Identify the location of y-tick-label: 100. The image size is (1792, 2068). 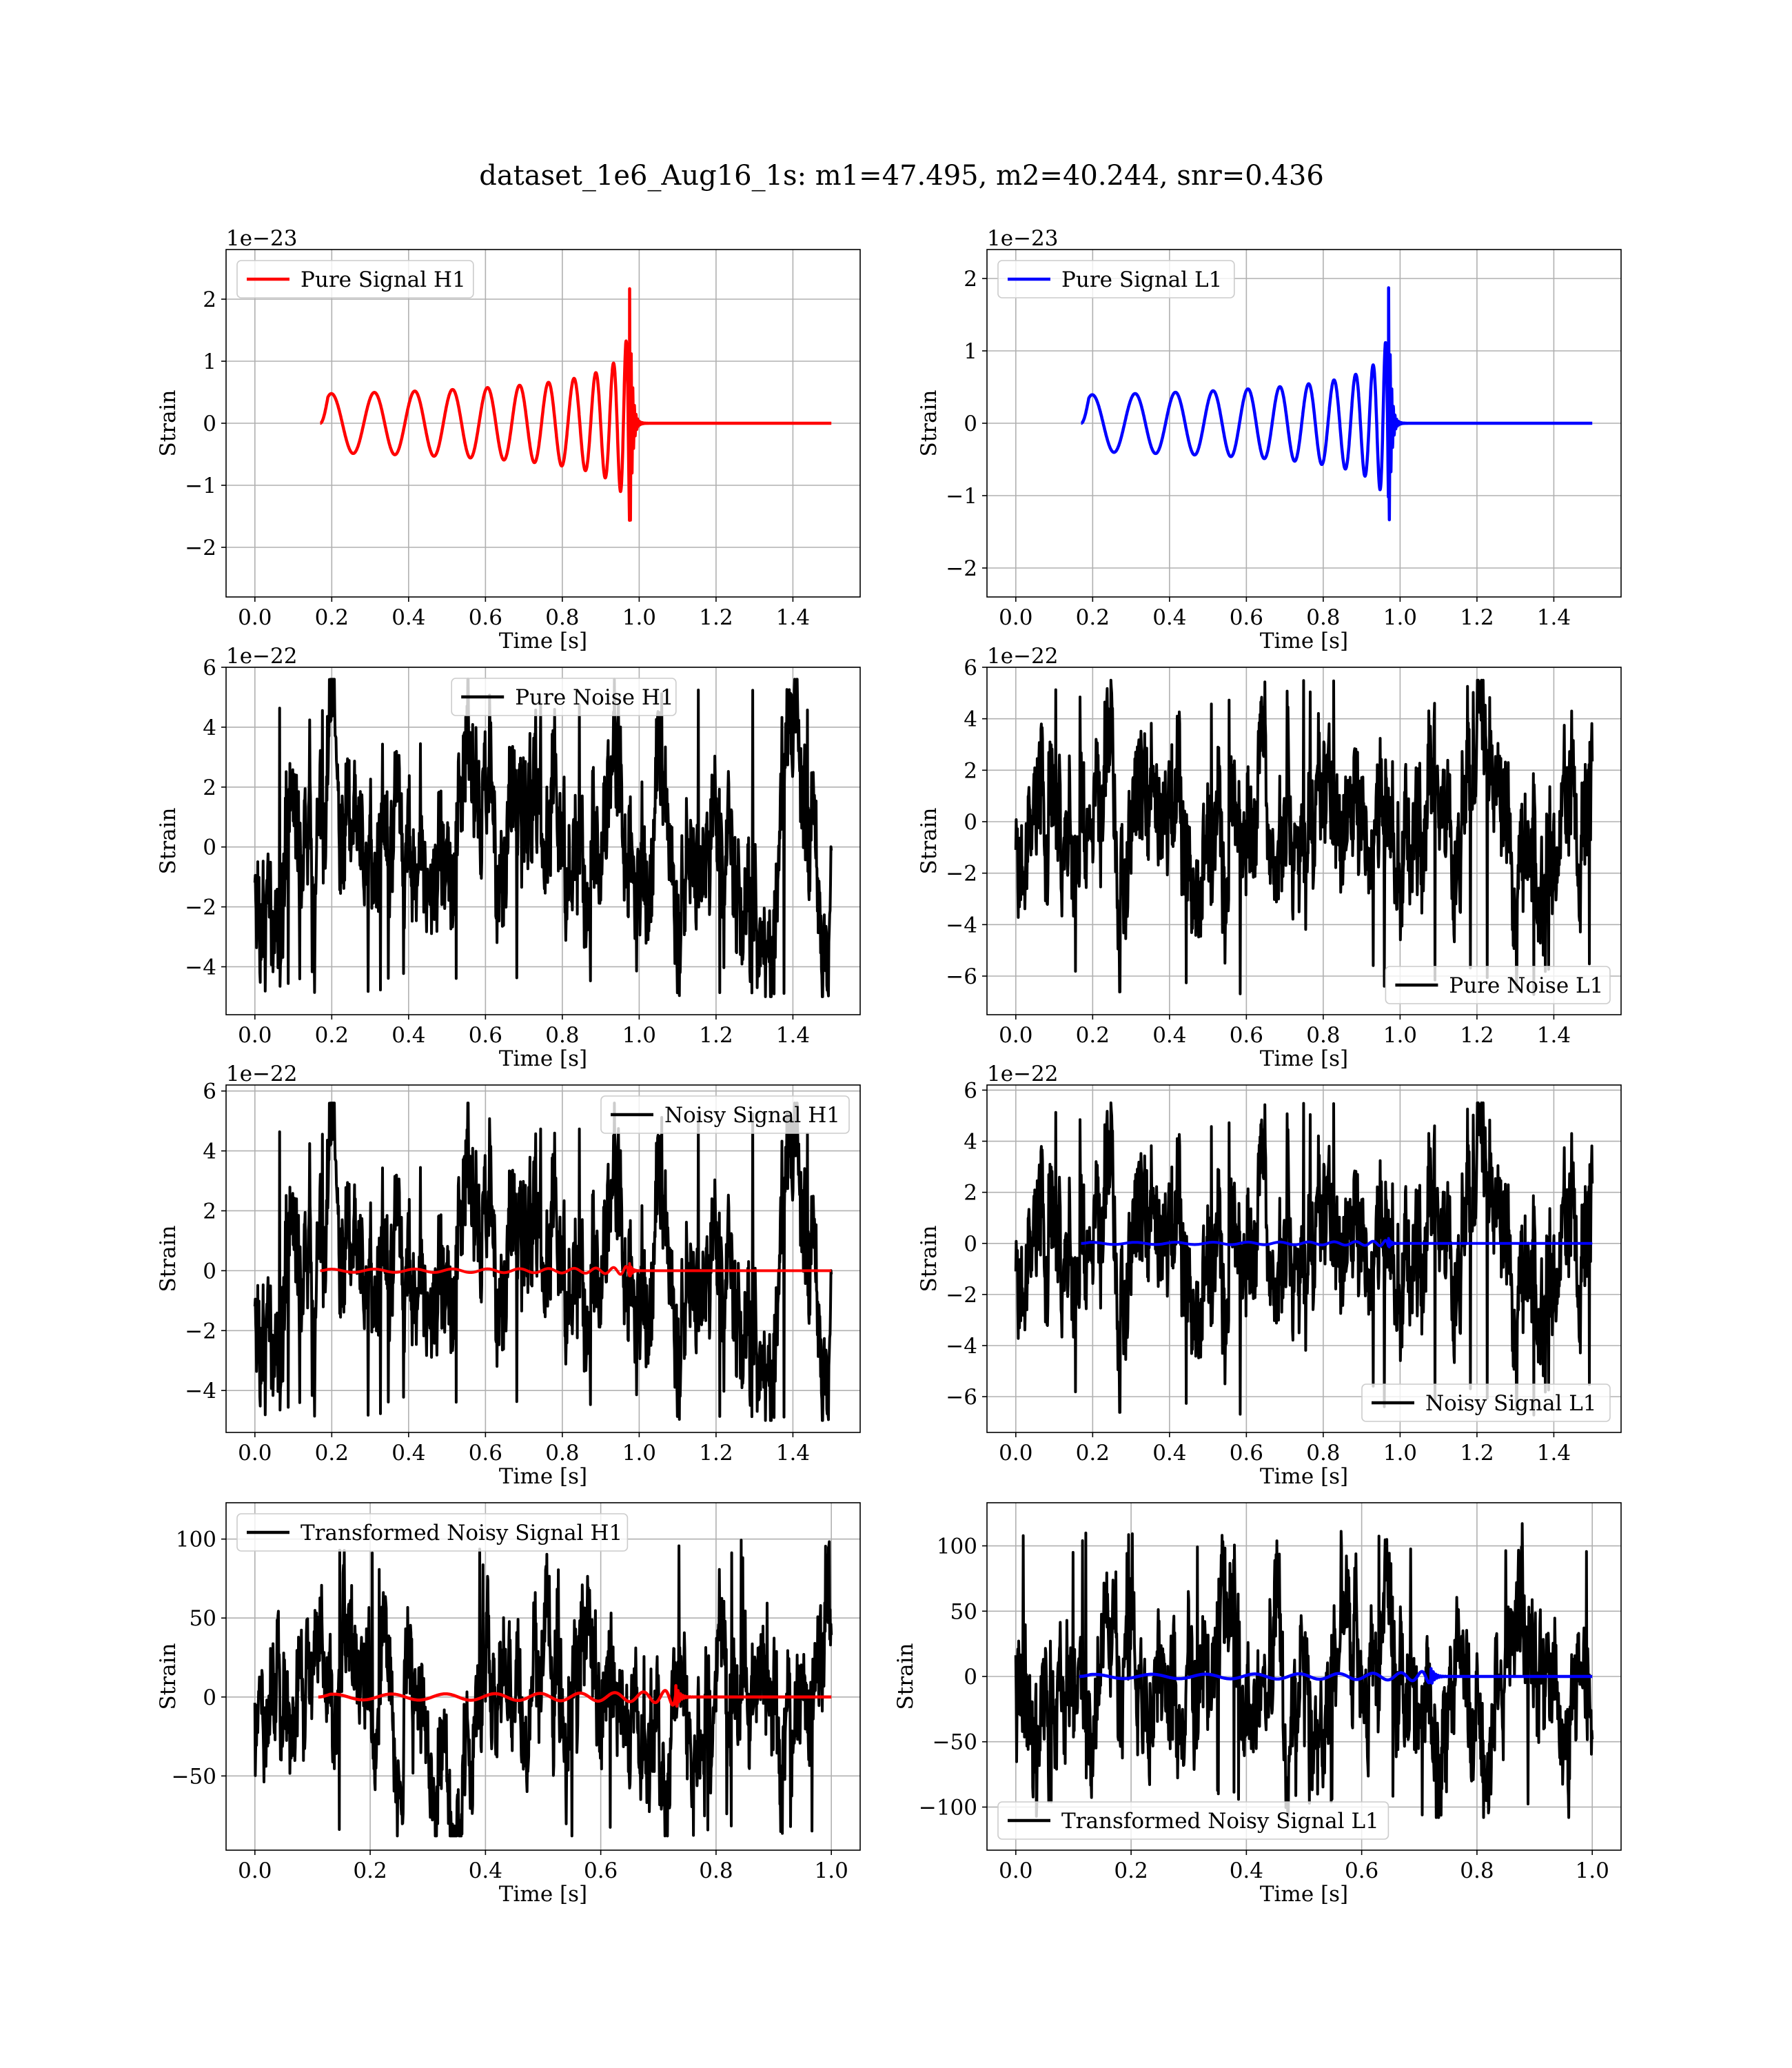
(957, 1546).